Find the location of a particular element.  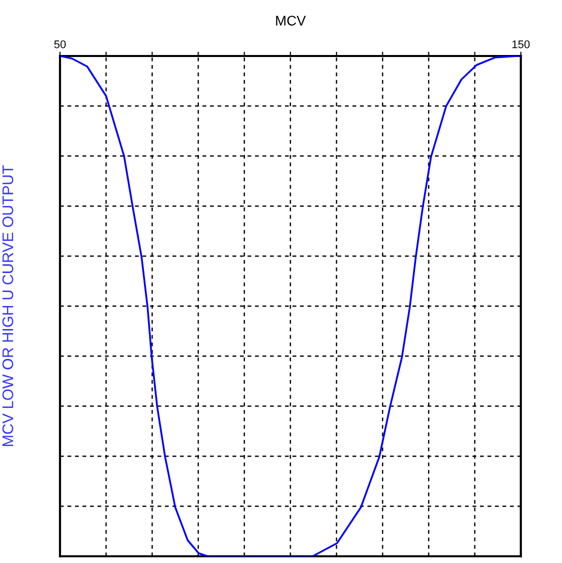

x-tick-label: 150 is located at coordinates (521, 44).